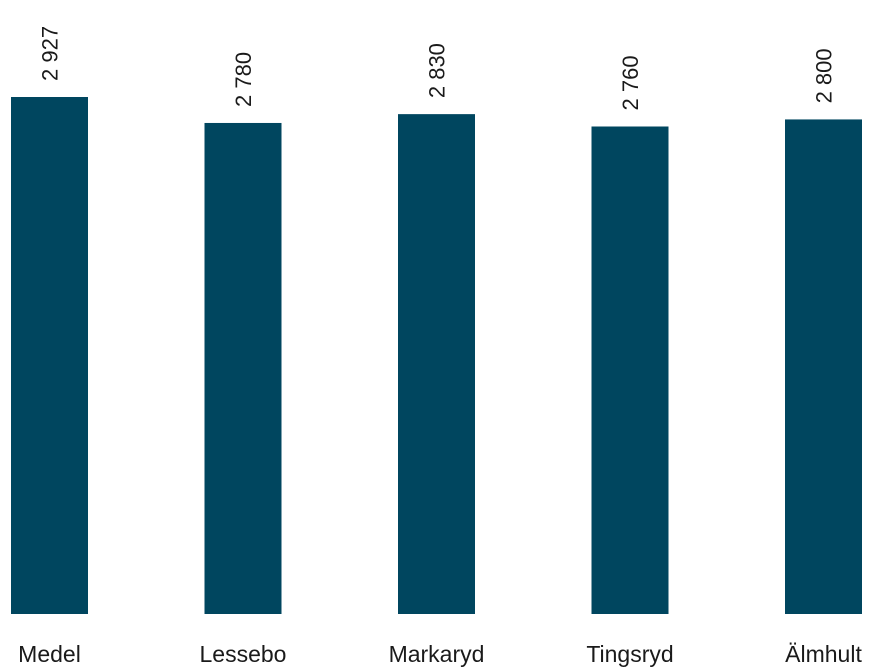 This screenshot has height=670, width=873. What do you see at coordinates (243, 79) in the screenshot?
I see `value-label: 2 780` at bounding box center [243, 79].